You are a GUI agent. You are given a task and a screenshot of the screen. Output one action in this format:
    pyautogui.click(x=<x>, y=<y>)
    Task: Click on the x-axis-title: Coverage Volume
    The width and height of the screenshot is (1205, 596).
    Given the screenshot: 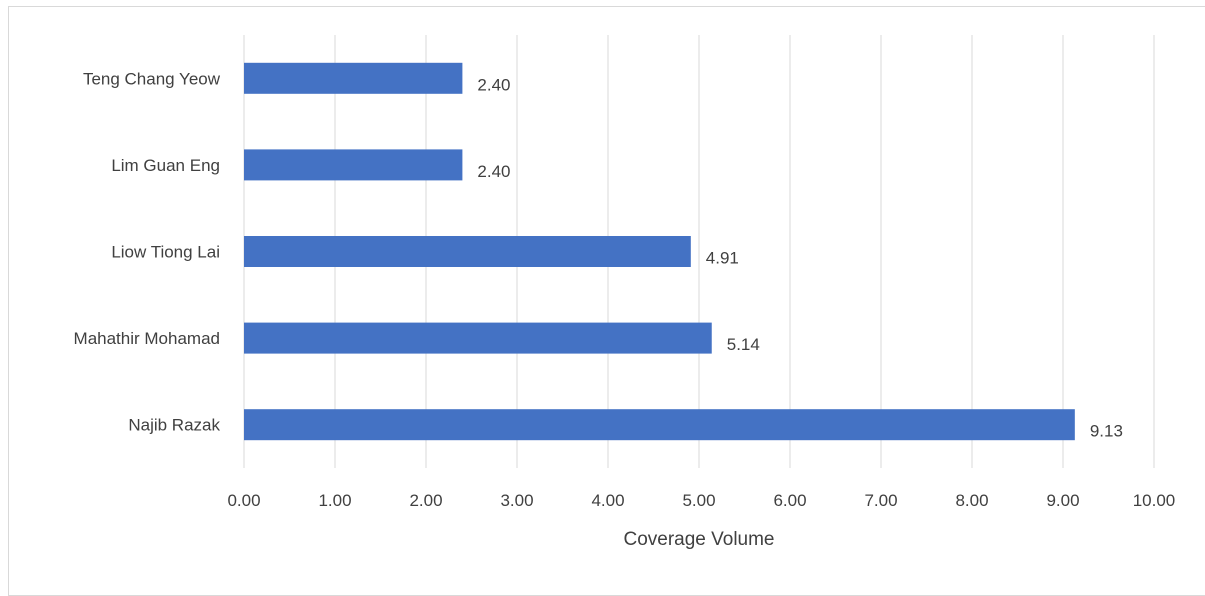 What is the action you would take?
    pyautogui.click(x=698, y=539)
    